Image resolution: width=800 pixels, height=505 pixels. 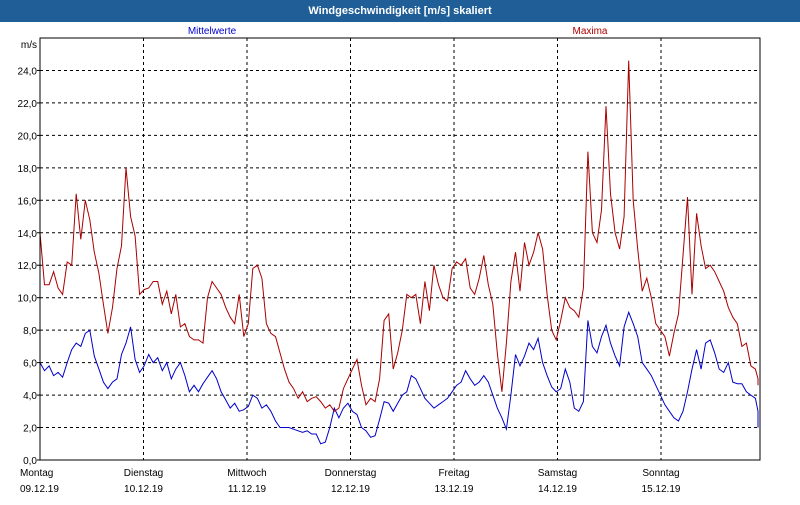 I want to click on x-day-date: 11.12.19, so click(x=247, y=489).